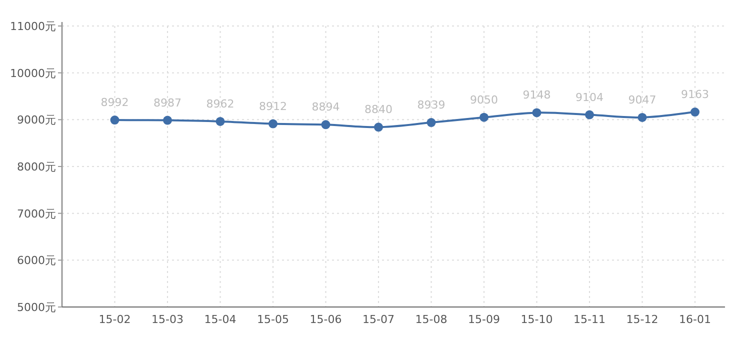  I want to click on y-tick-label: 6000元, so click(36, 261).